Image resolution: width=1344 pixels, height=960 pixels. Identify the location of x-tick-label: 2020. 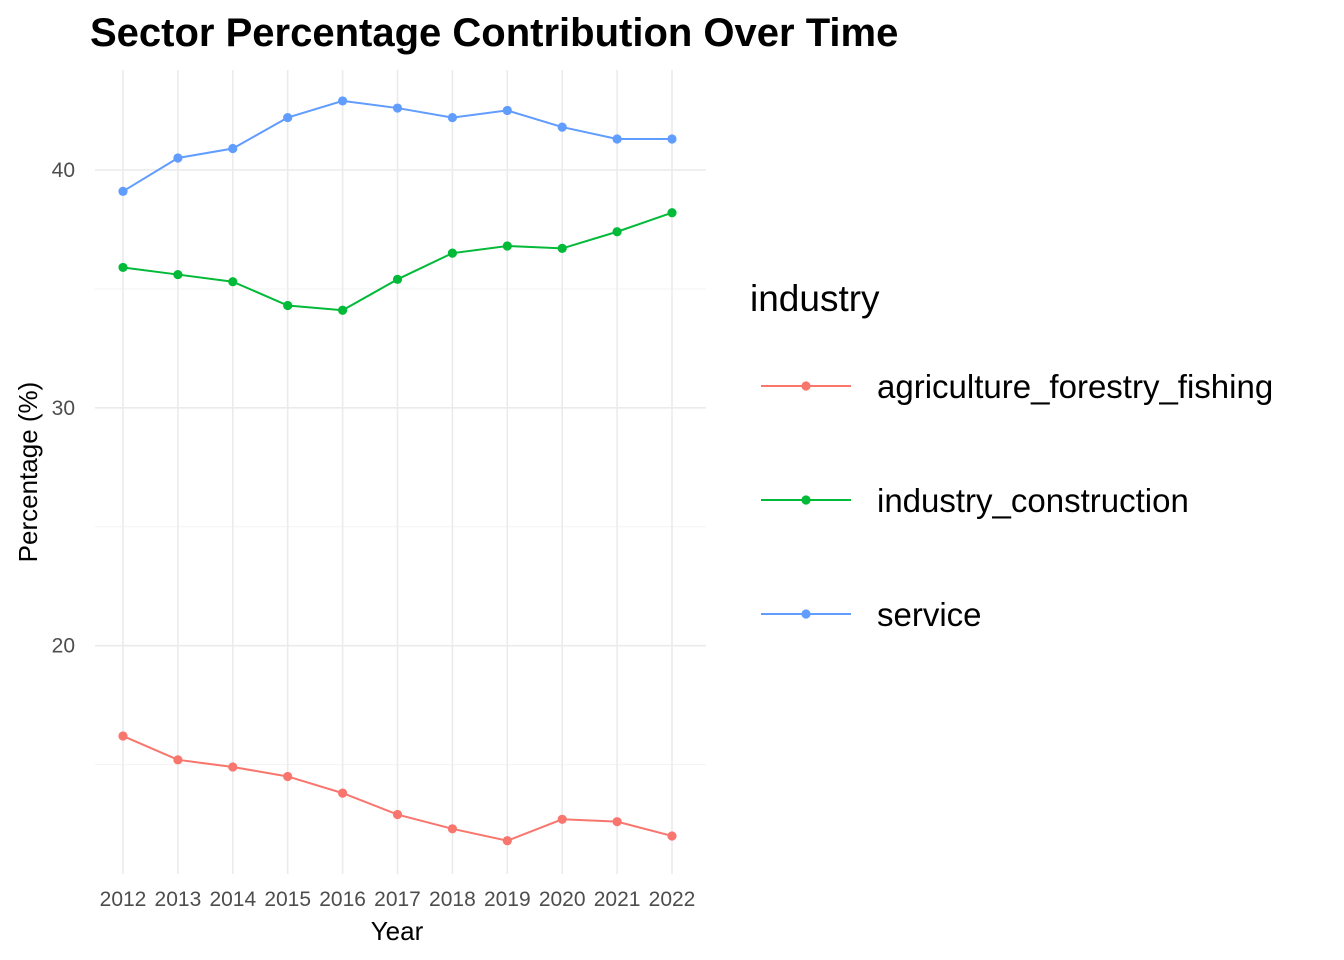
(562, 899).